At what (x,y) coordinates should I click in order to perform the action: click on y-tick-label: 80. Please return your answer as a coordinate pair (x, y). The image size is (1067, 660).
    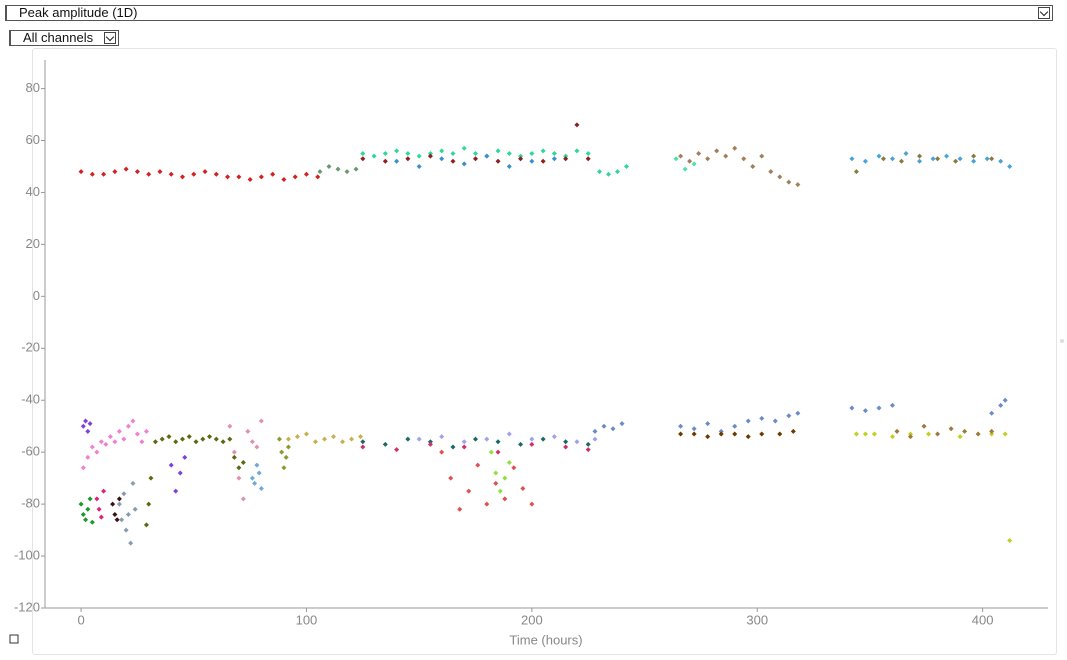
    Looking at the image, I should click on (33, 87).